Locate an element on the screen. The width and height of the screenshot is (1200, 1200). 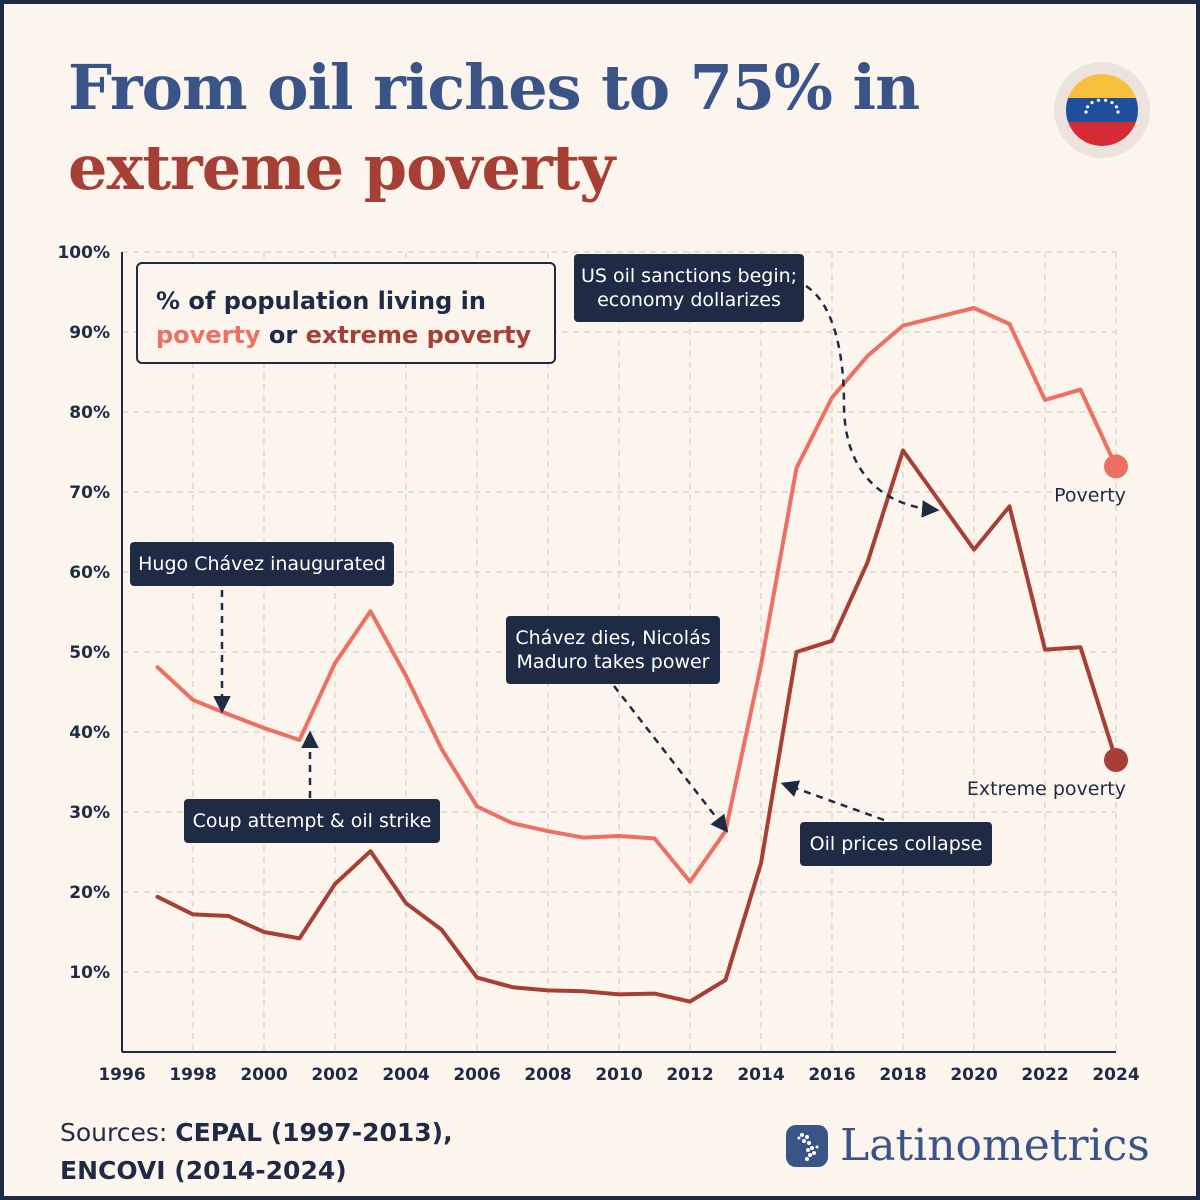
legend-poverty: poverty is located at coordinates (208, 335).